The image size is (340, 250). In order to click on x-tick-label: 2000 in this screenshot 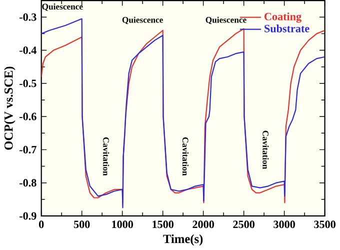, I will do `click(203, 224)`.